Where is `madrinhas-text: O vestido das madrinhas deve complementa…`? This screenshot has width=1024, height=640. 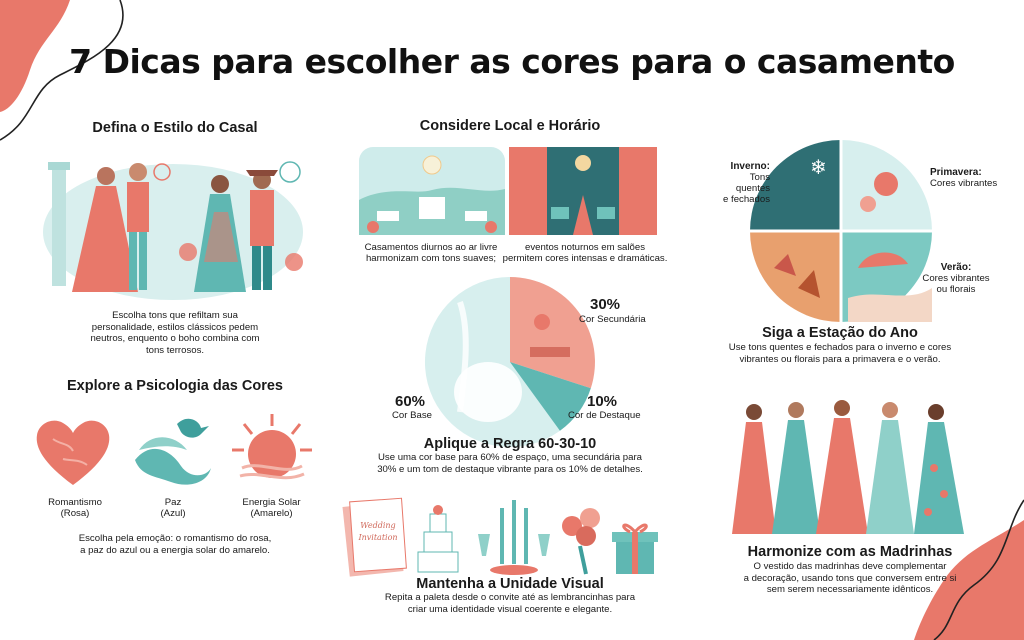 madrinhas-text: O vestido das madrinhas deve complementa… is located at coordinates (850, 578).